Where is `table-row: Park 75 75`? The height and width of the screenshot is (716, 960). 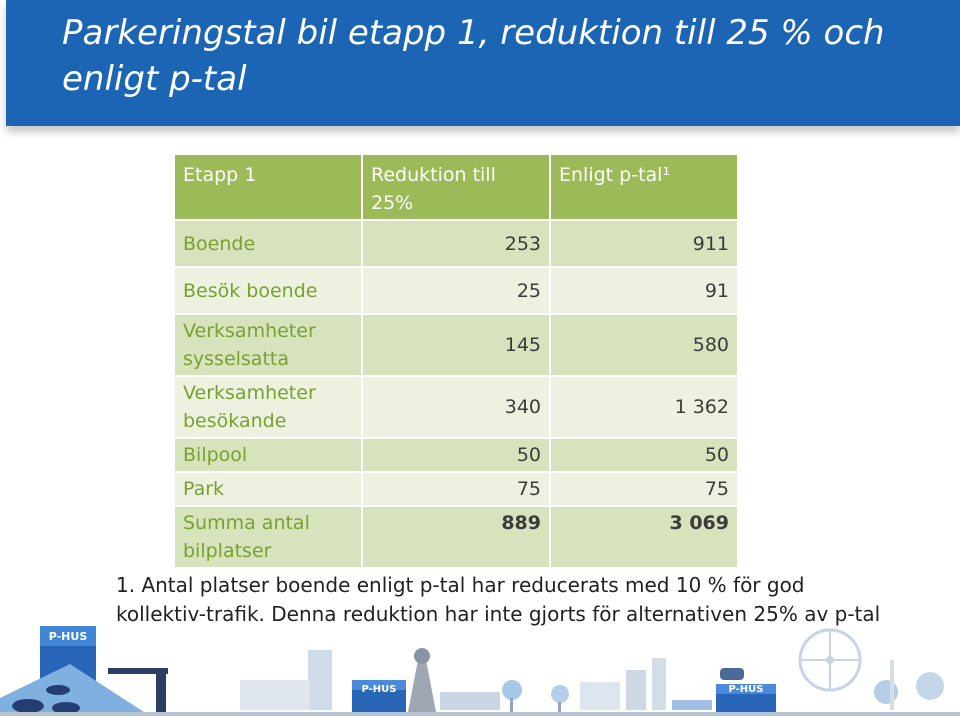 table-row: Park 75 75 is located at coordinates (456, 489).